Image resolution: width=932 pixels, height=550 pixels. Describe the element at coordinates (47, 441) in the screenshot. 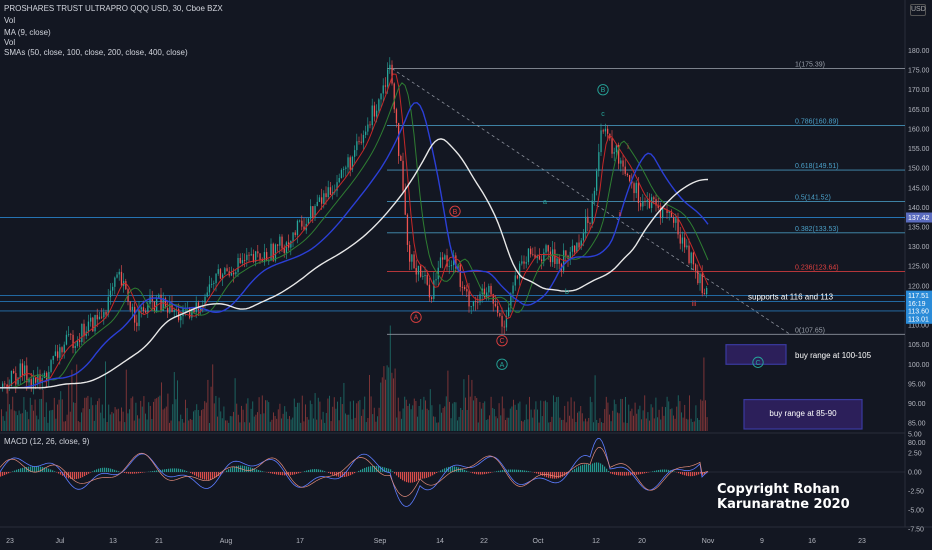

I see `macd-label: MACD (12, 26, close, 9)` at that location.